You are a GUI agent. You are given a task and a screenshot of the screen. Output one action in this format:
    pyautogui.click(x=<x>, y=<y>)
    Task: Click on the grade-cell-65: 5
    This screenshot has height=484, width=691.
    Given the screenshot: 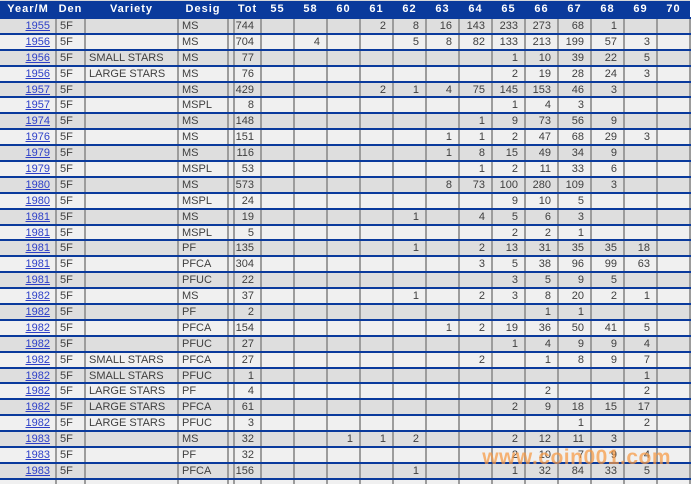 What is the action you would take?
    pyautogui.click(x=509, y=217)
    